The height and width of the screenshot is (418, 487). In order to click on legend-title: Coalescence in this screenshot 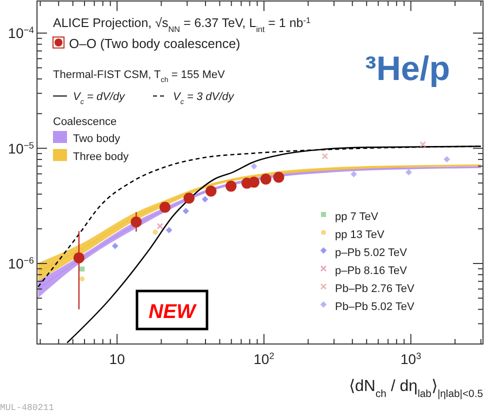, I will do `click(85, 122)`.